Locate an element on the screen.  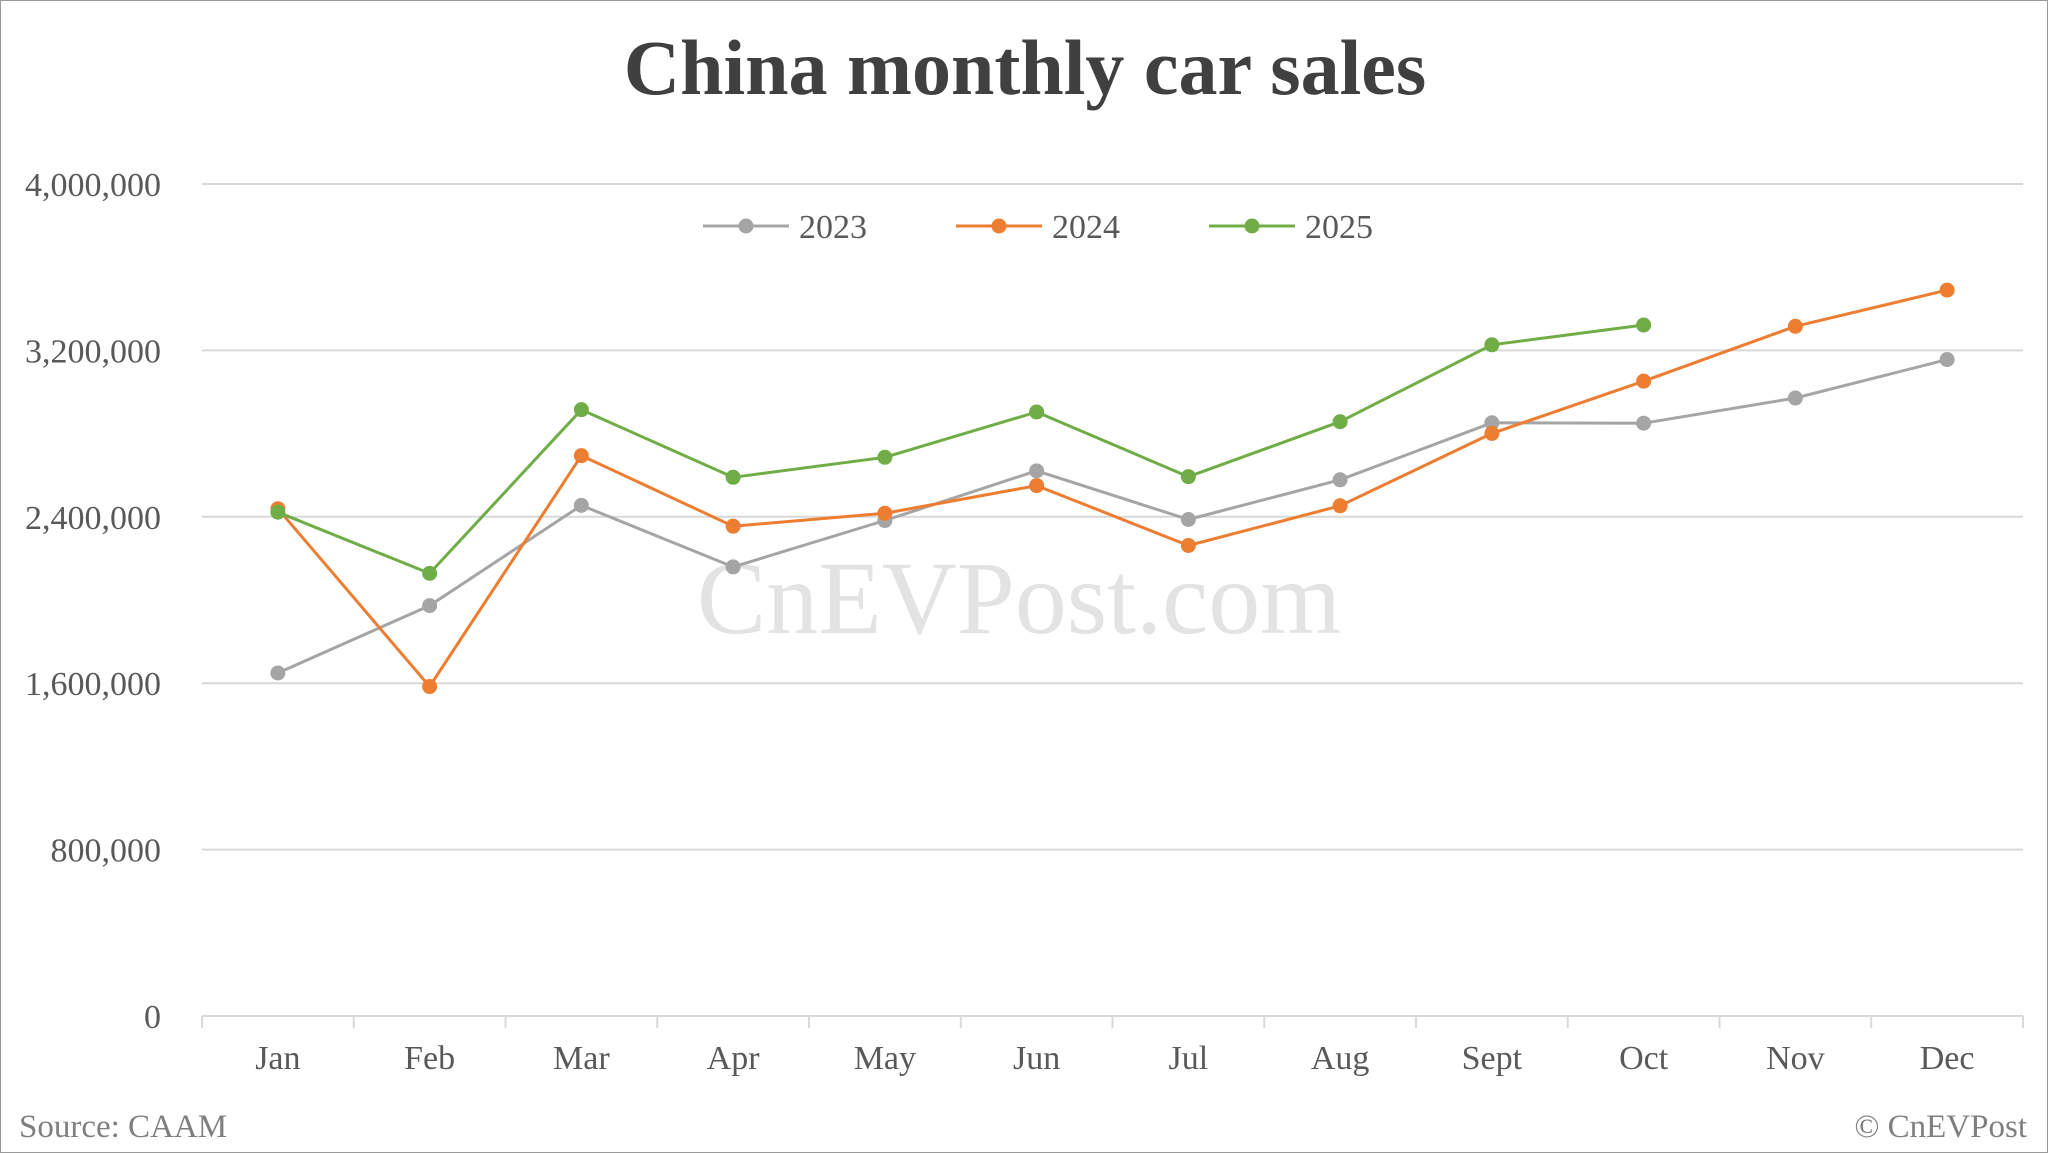
y-tick-label: 1,600,000 is located at coordinates (93, 684).